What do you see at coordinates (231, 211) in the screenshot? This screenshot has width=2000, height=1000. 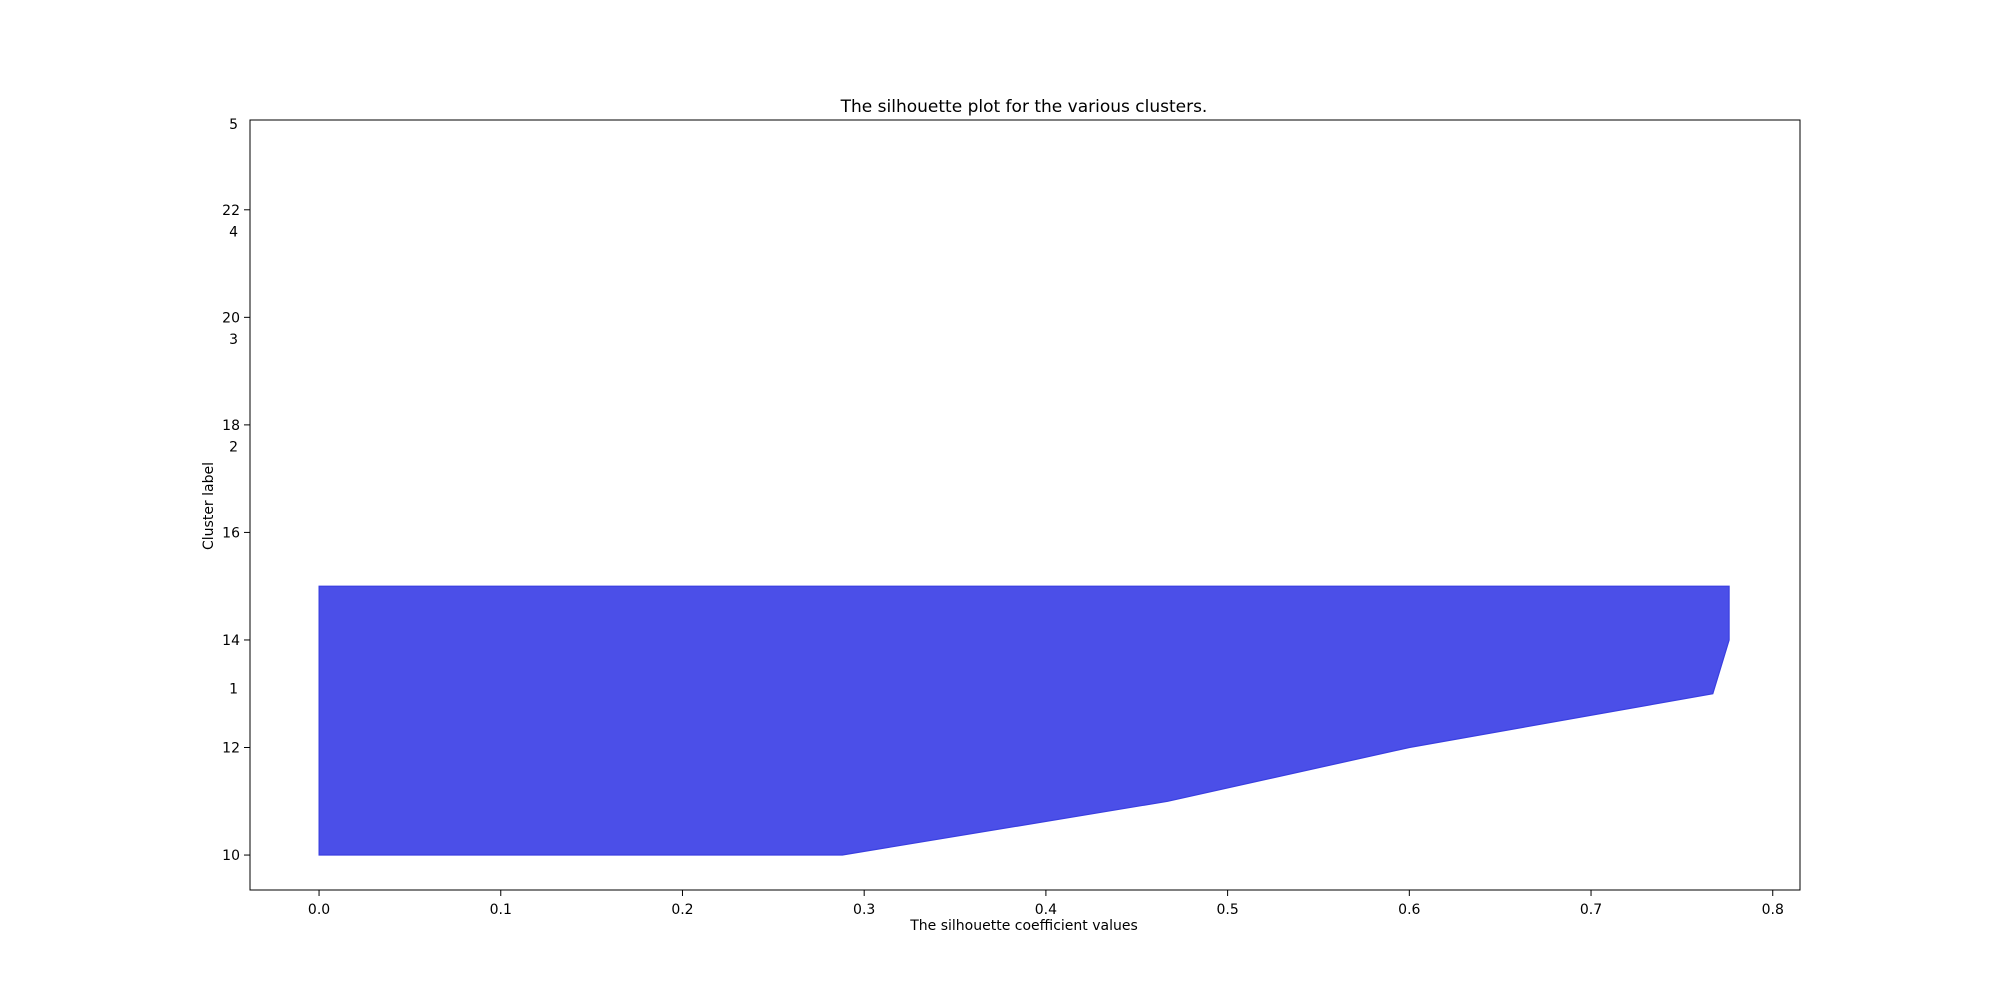 I see `y-tick-label: 22` at bounding box center [231, 211].